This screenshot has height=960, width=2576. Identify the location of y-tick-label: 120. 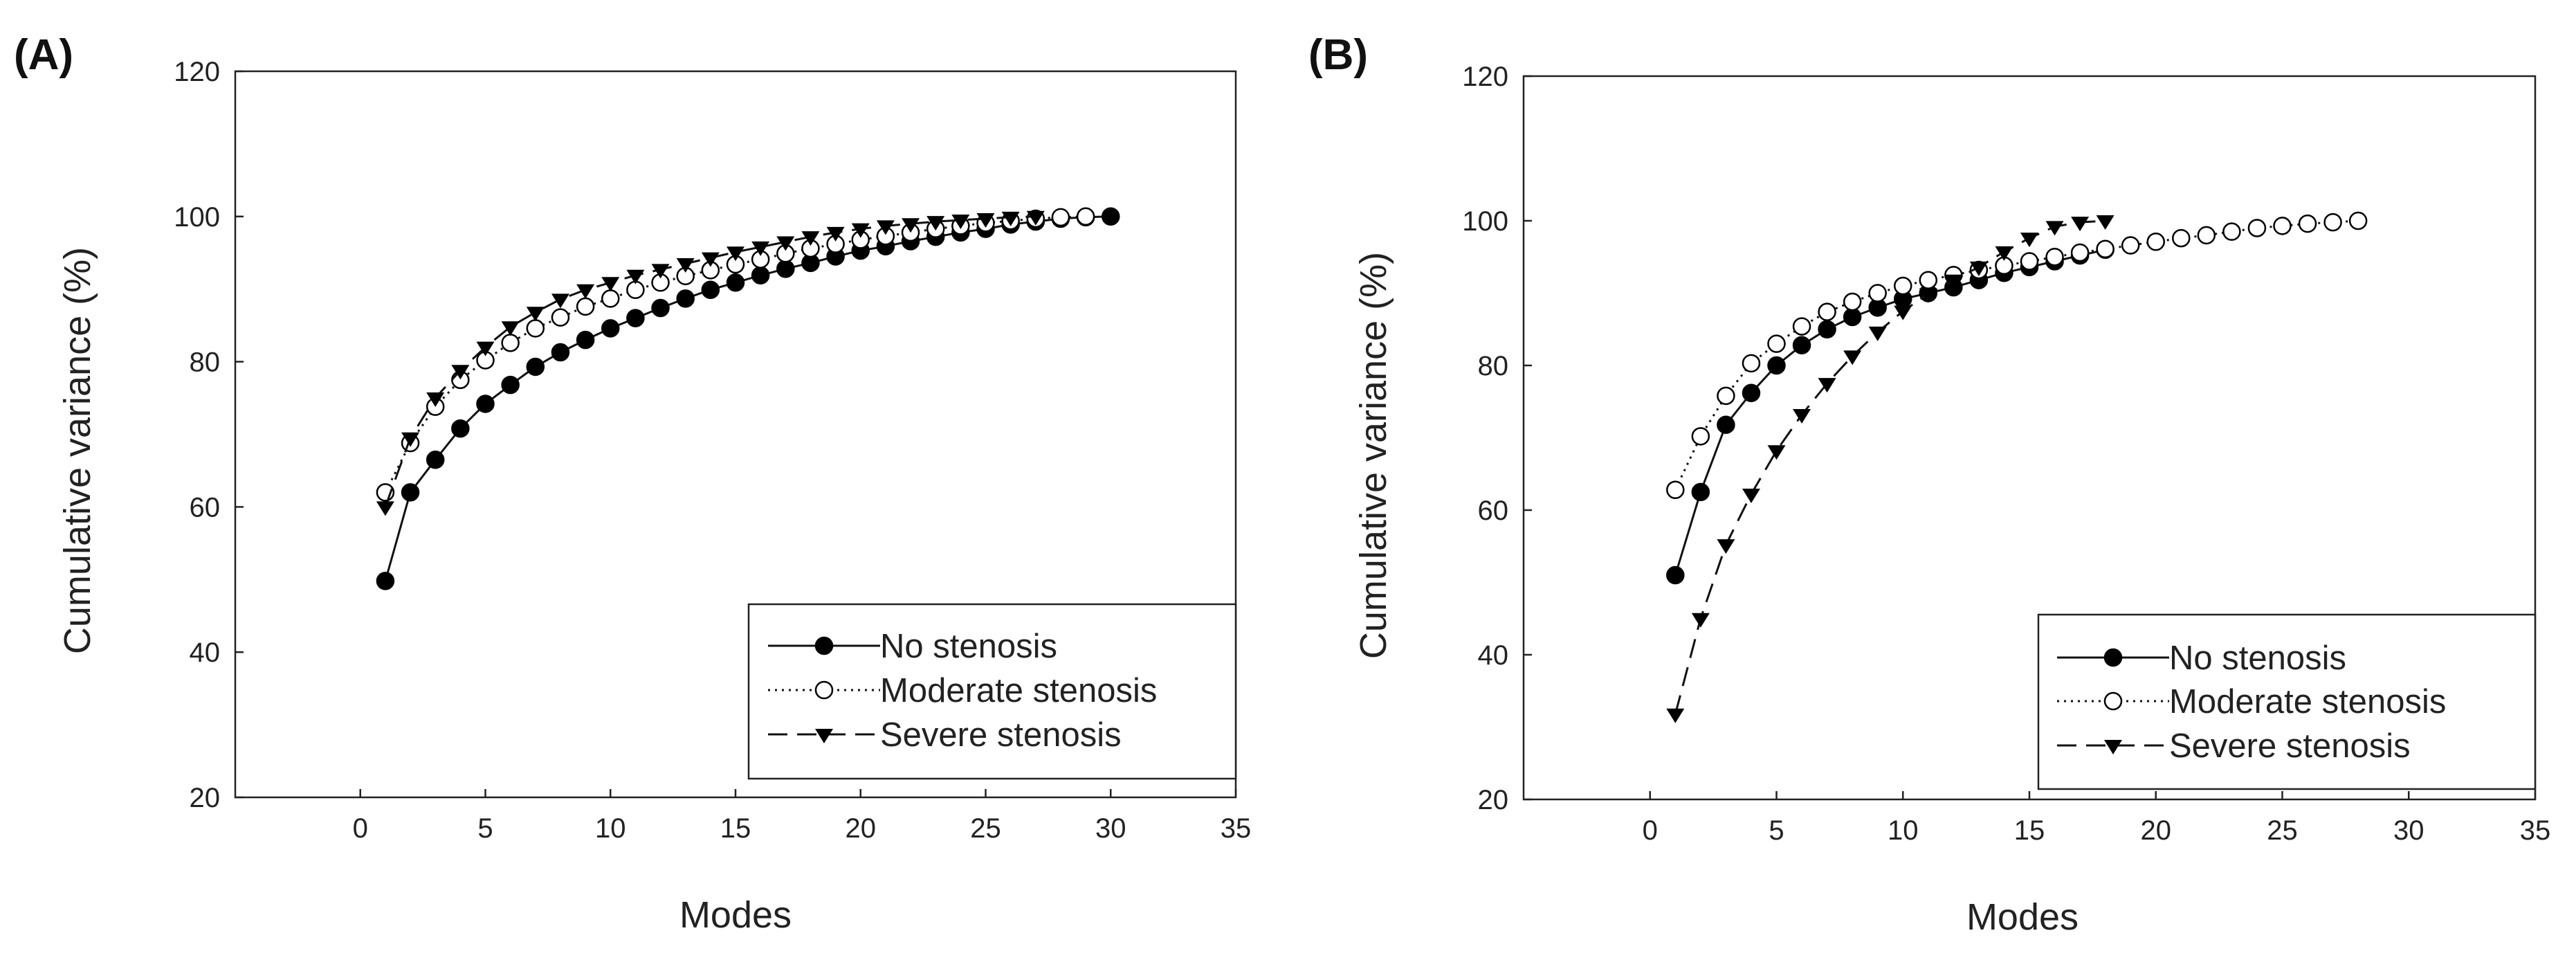
(1485, 77).